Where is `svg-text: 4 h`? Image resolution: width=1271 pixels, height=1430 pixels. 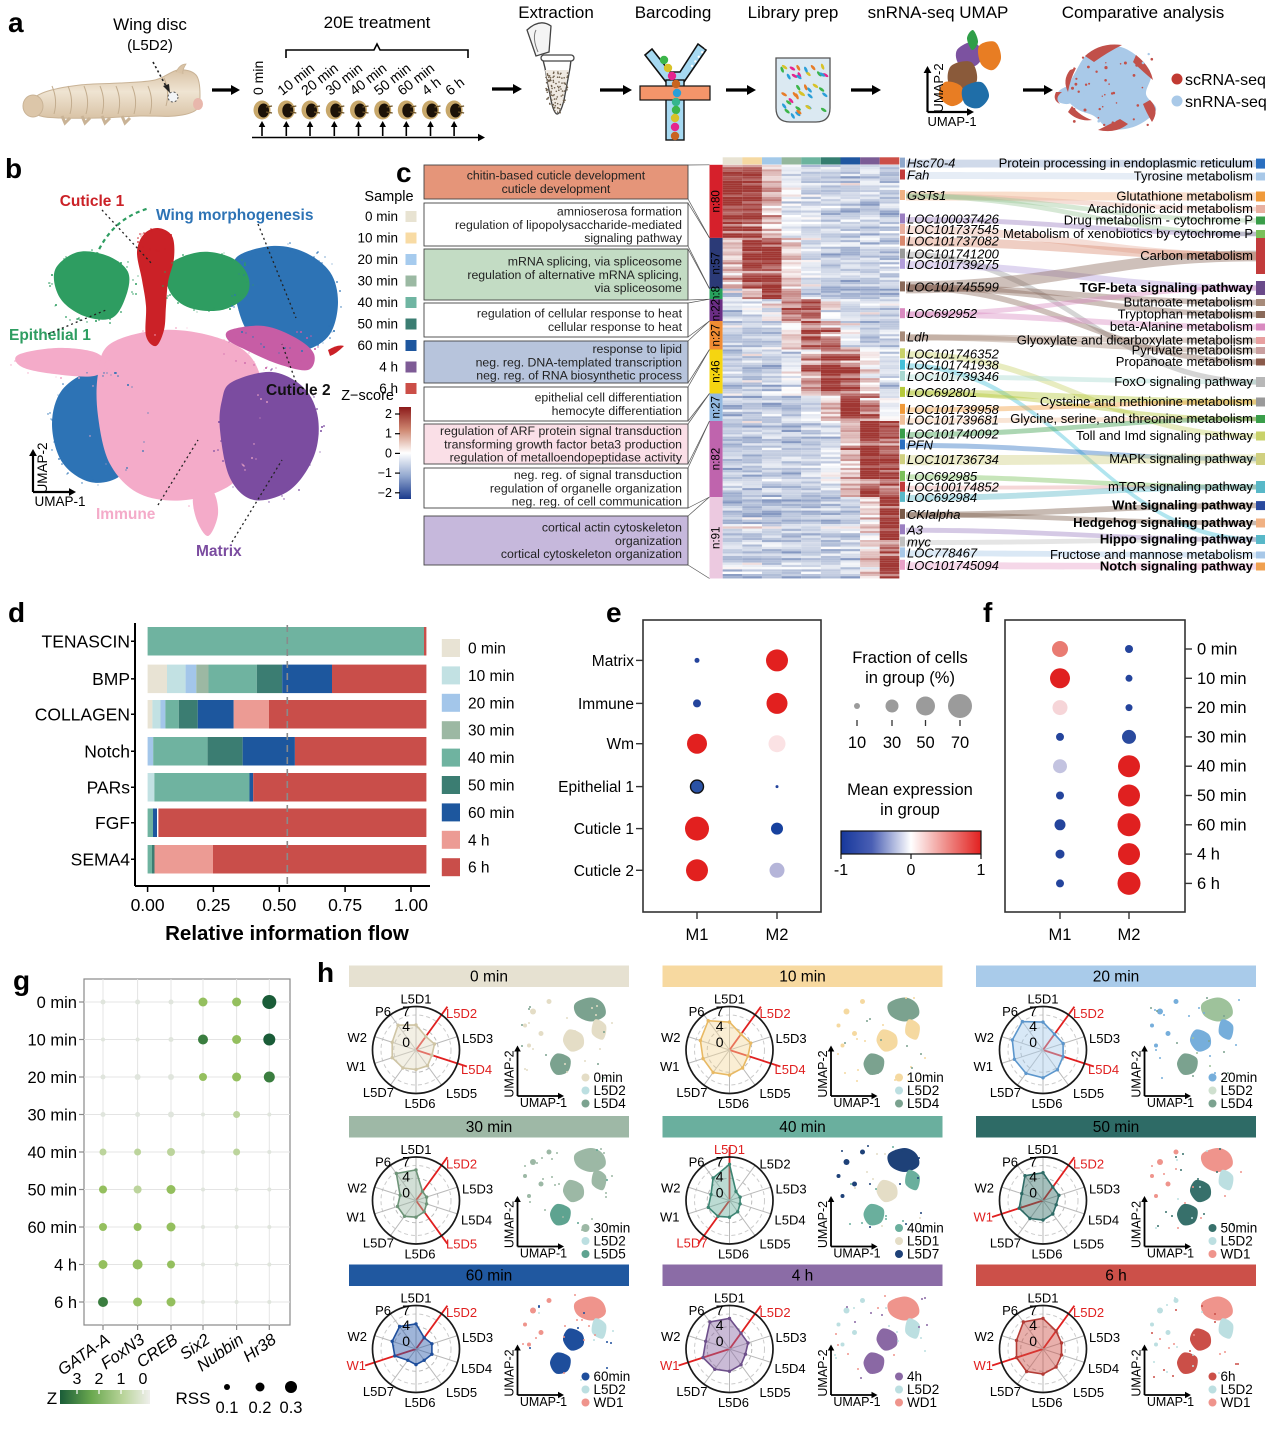
svg-text: 4 h is located at coordinates (1208, 855).